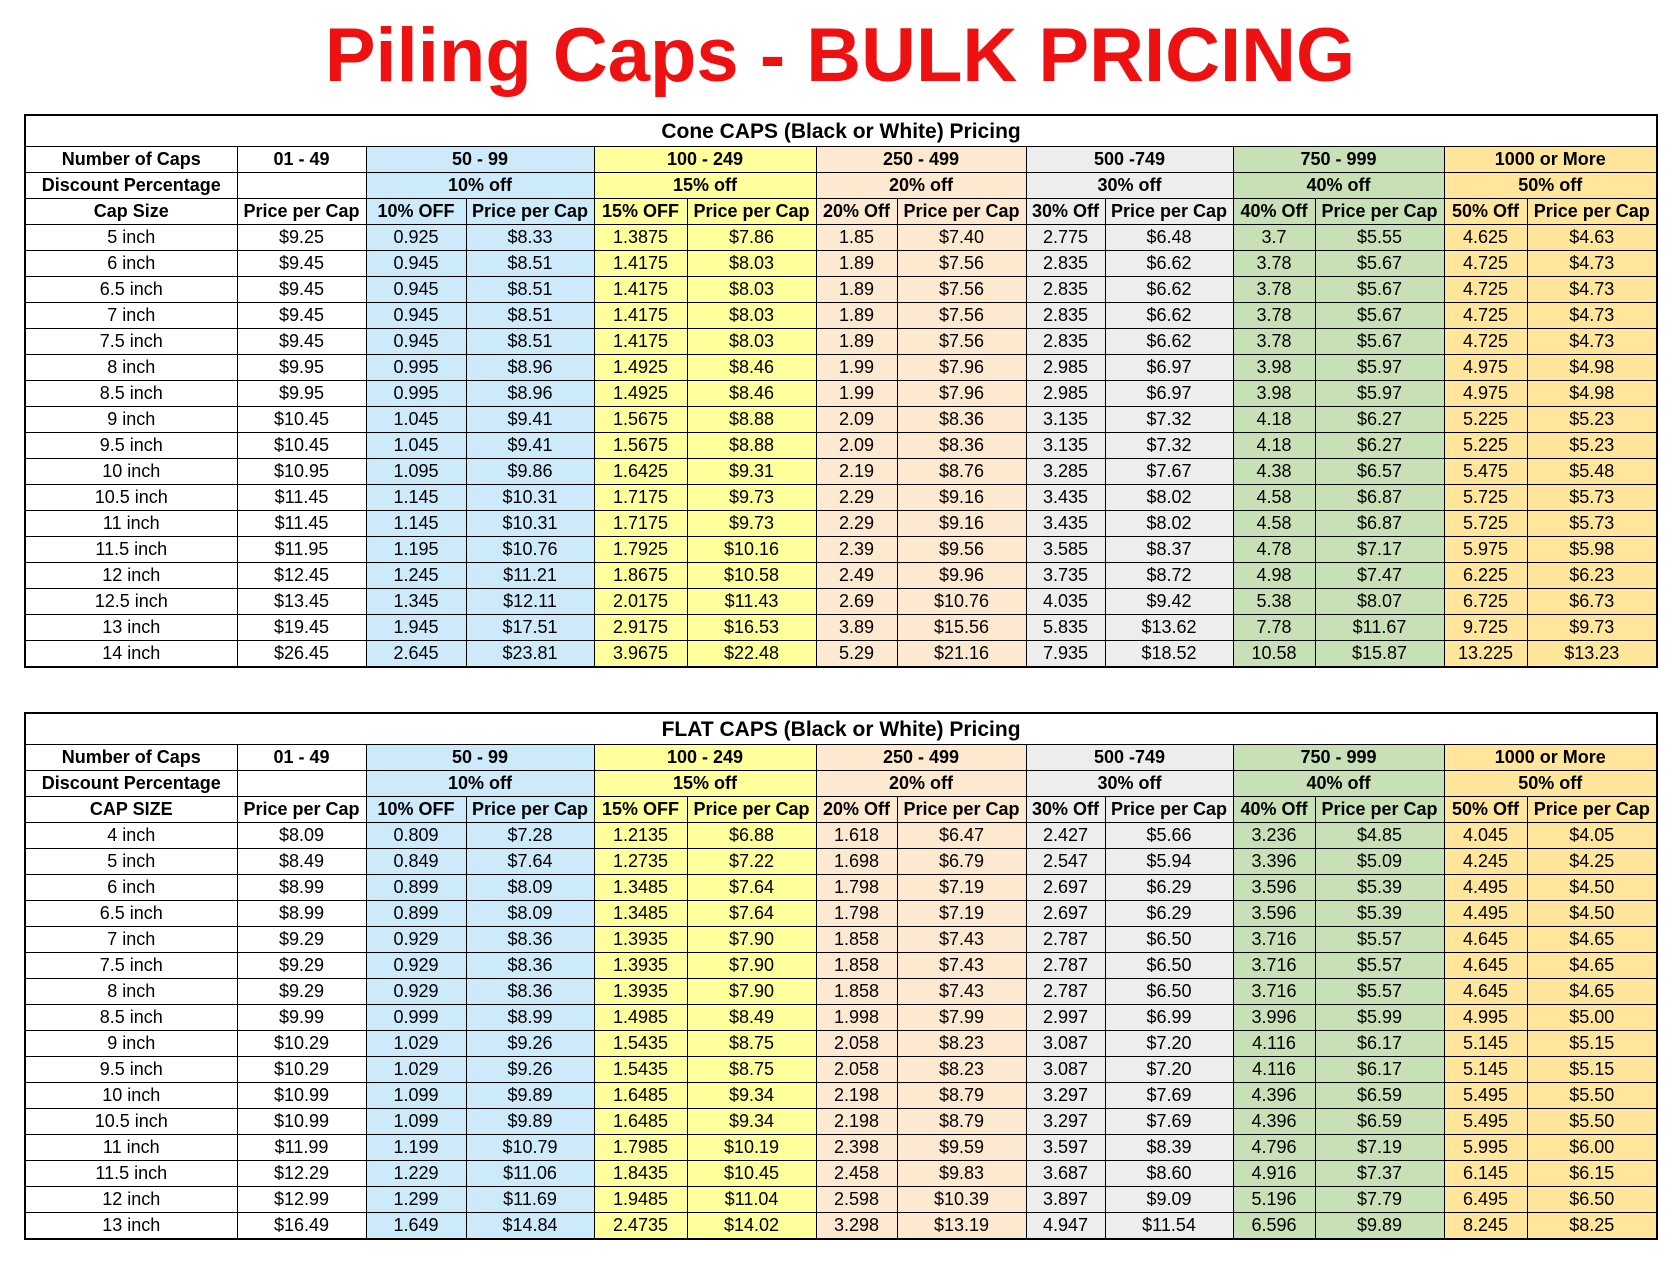 The image size is (1680, 1274). I want to click on data-cell: $9.73, so click(751, 497).